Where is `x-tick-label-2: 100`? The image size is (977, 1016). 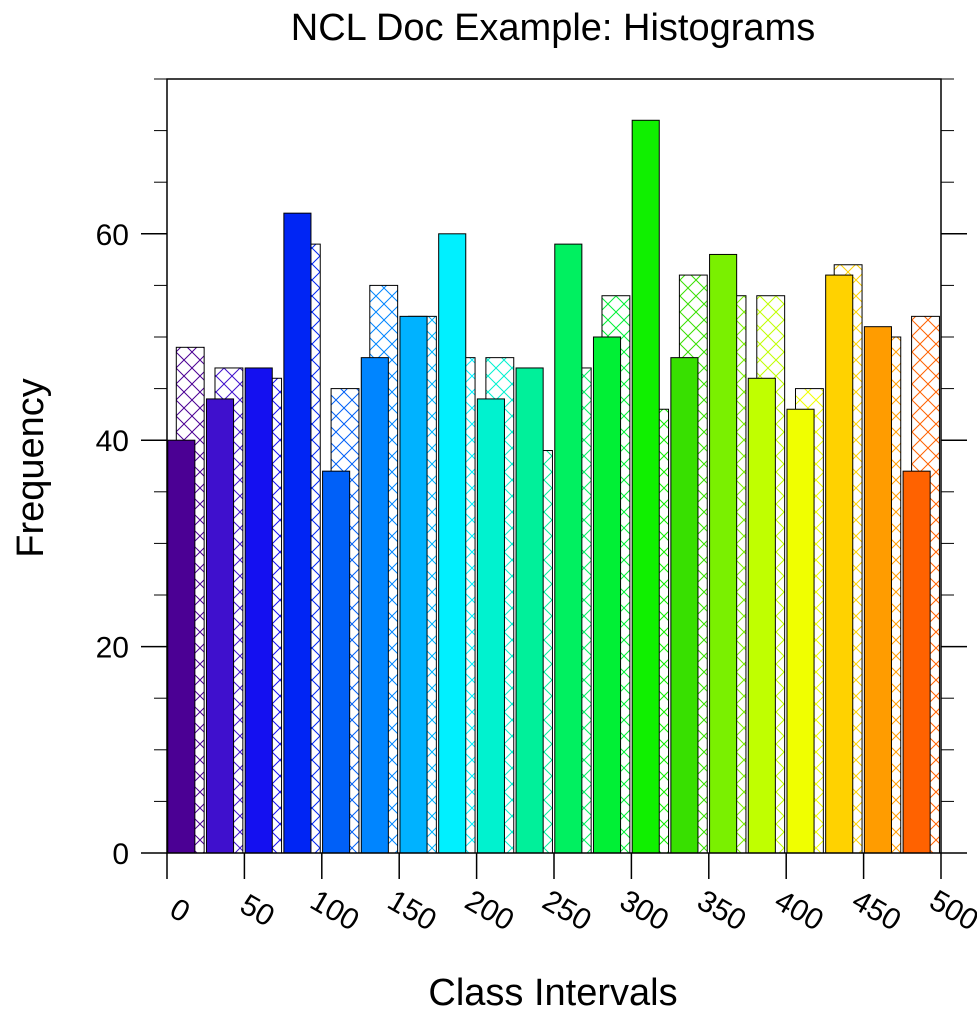 x-tick-label-2: 100 is located at coordinates (335, 911).